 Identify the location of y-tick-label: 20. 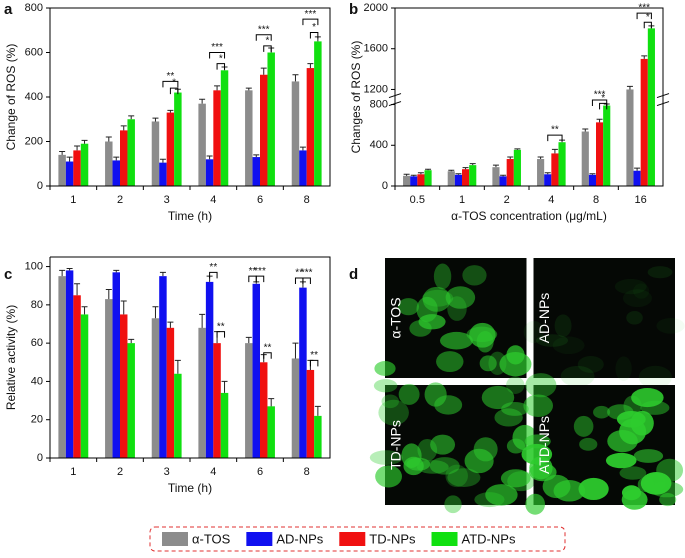
(37, 420).